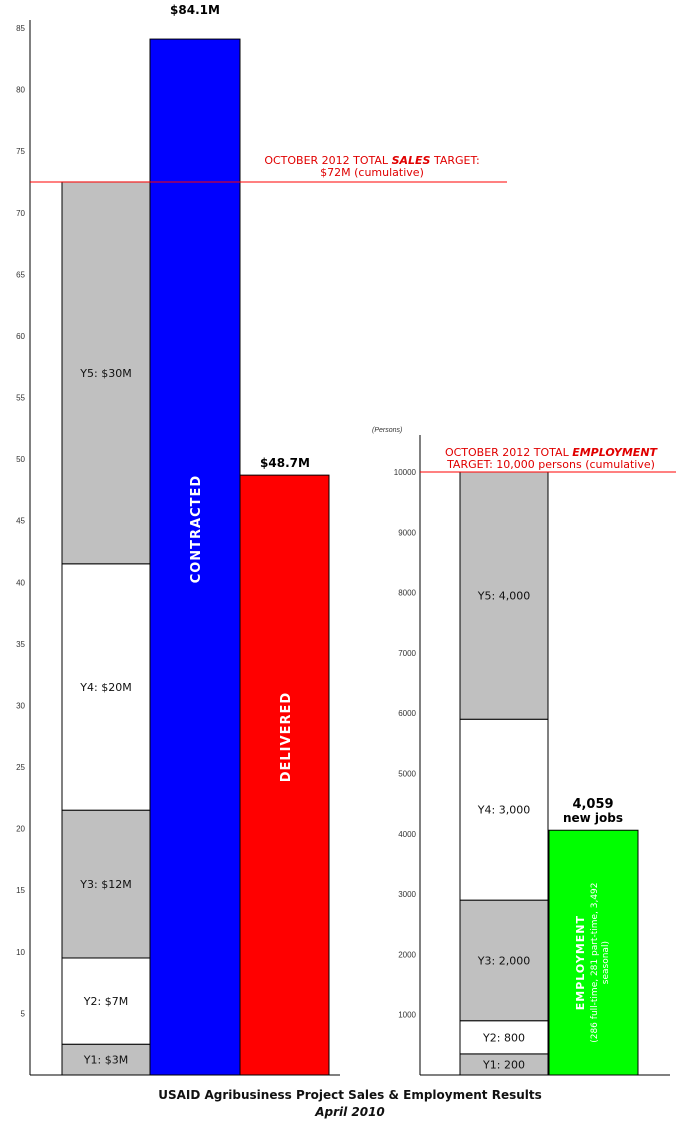 The image size is (679, 1123). I want to click on employment-bar-detail-line1: (286 full-time, 281 part-time, 3,492, so click(595, 962).